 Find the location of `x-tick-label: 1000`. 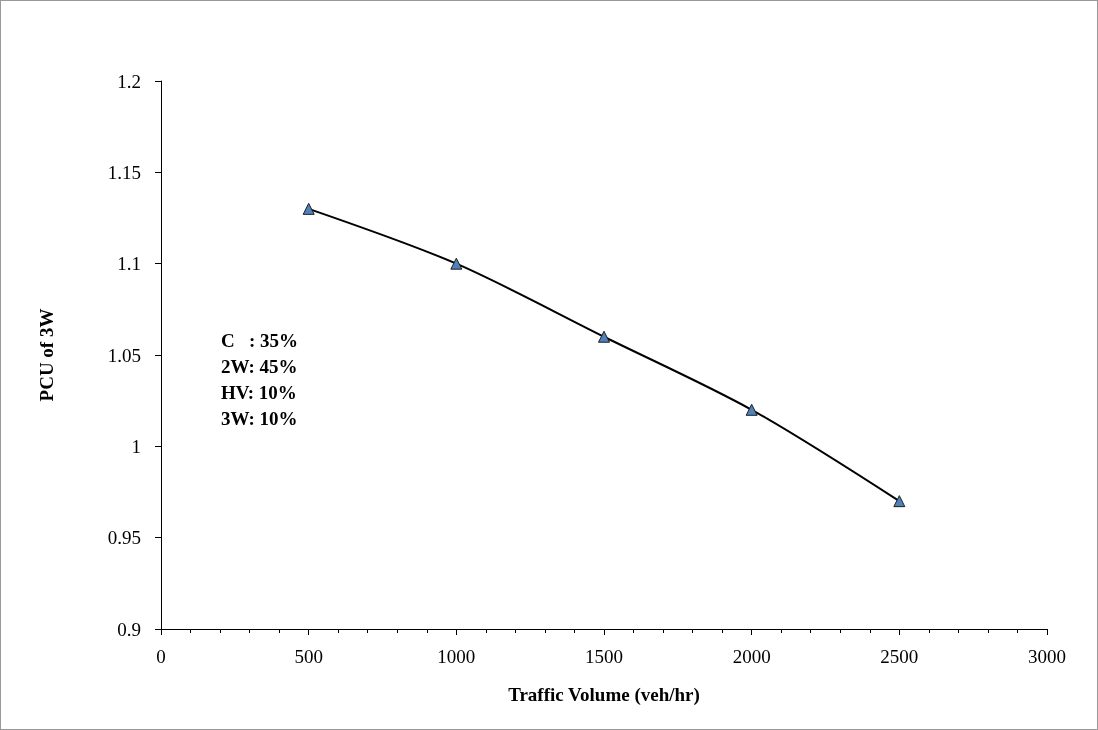

x-tick-label: 1000 is located at coordinates (456, 656).